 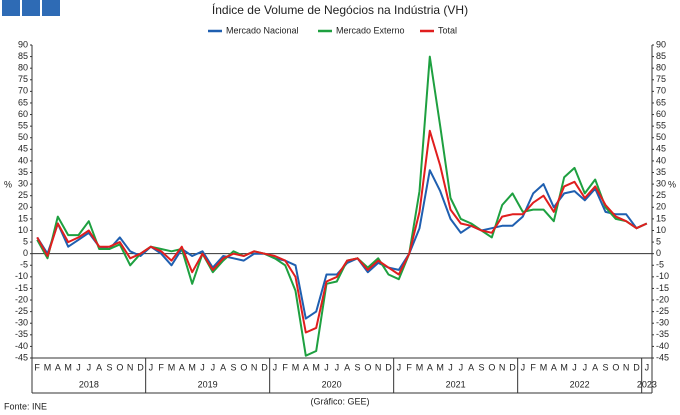 What do you see at coordinates (8, 184) in the screenshot?
I see `y-axis-label: %` at bounding box center [8, 184].